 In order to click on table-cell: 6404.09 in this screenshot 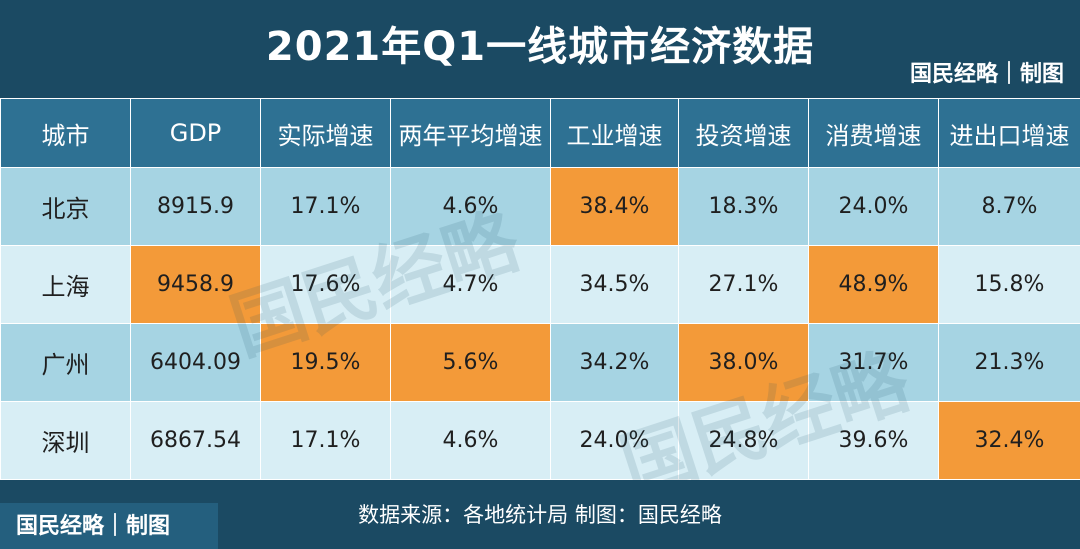, I will do `click(195, 362)`.